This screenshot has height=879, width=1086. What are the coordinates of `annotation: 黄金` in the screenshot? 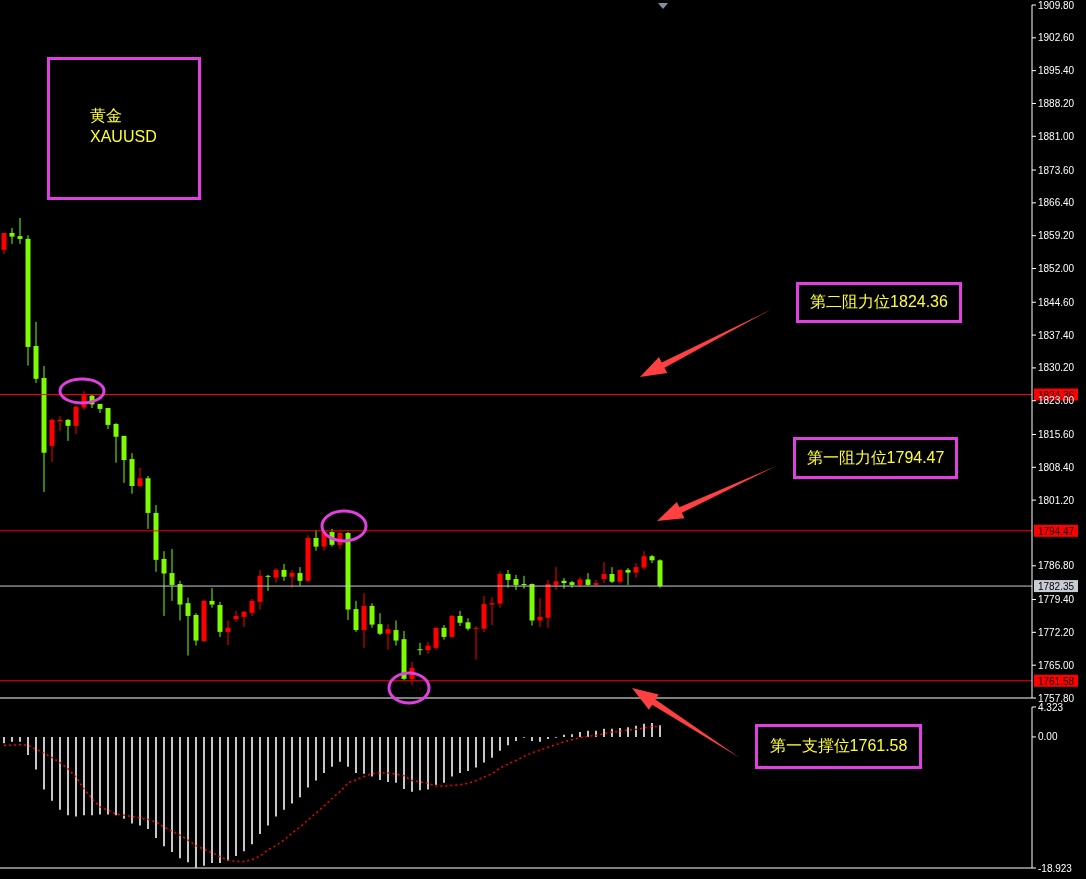 It's located at (106, 116).